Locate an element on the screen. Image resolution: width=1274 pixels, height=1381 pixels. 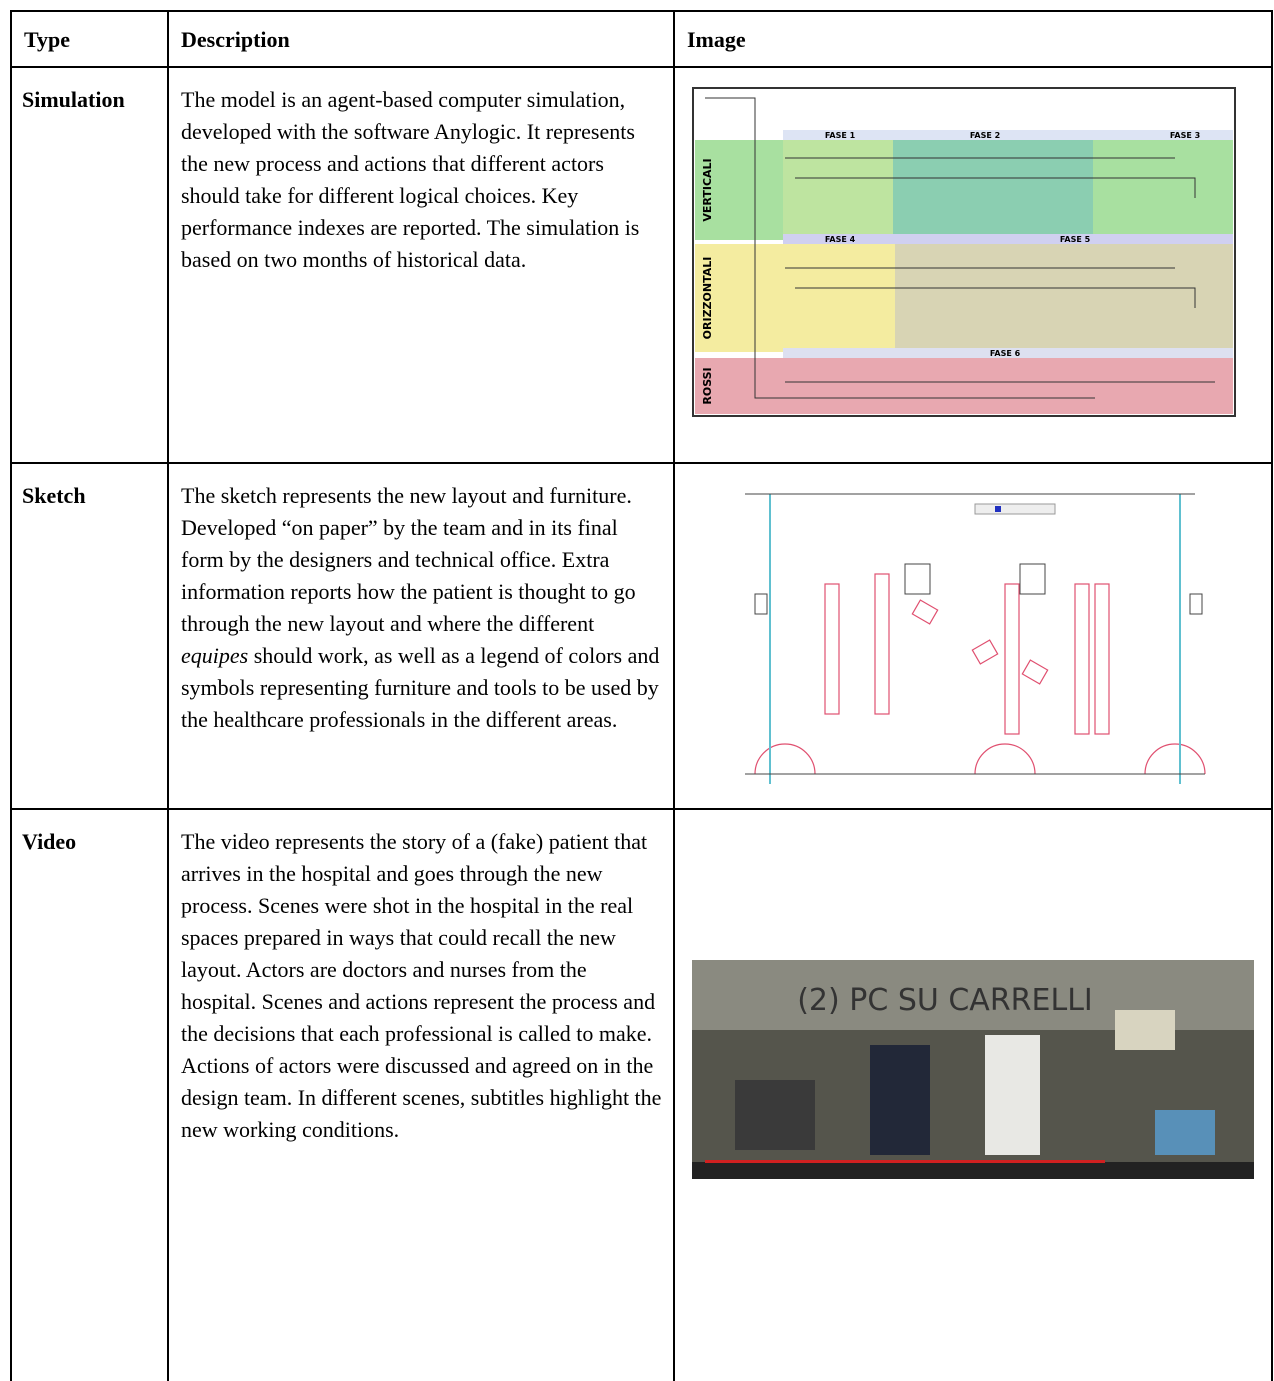
phase-label: FASE 6 is located at coordinates (1005, 353).